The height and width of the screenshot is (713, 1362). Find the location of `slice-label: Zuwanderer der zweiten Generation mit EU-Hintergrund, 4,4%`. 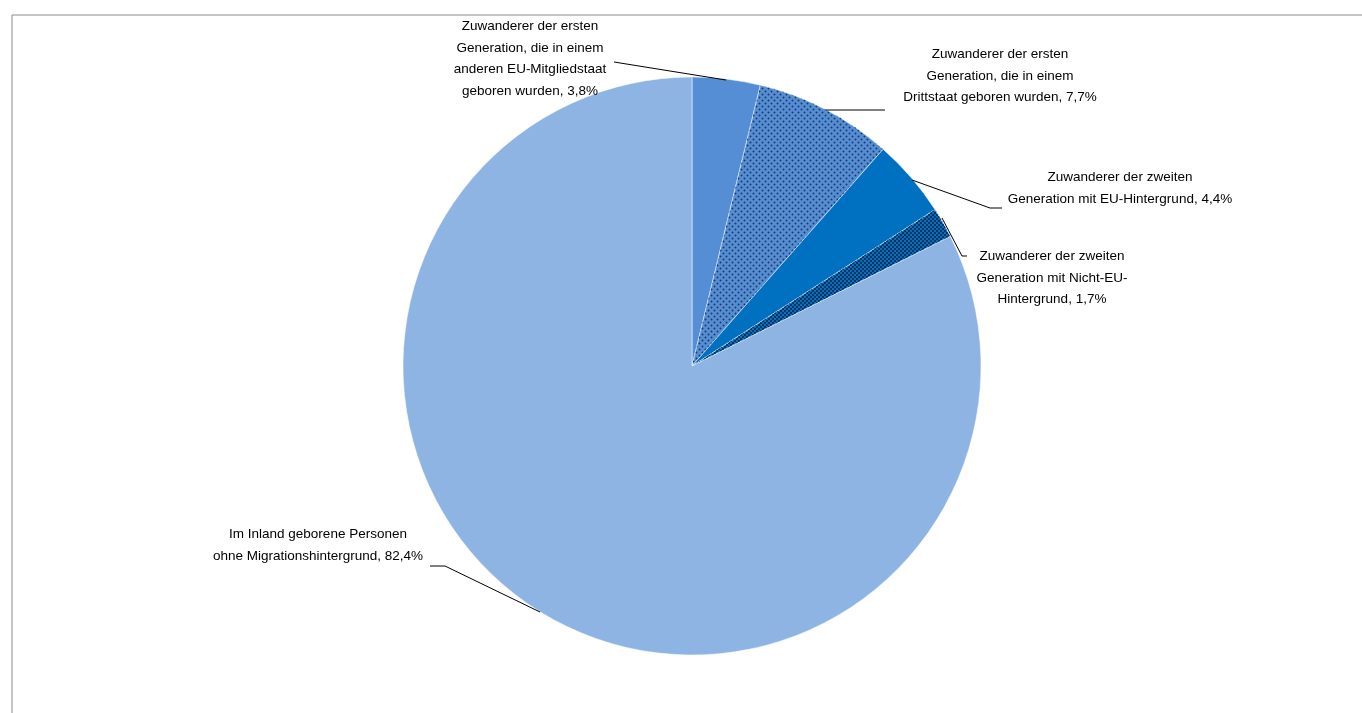

slice-label: Zuwanderer der zweiten Generation mit EU-Hintergrund, 4,4% is located at coordinates (1120, 187).